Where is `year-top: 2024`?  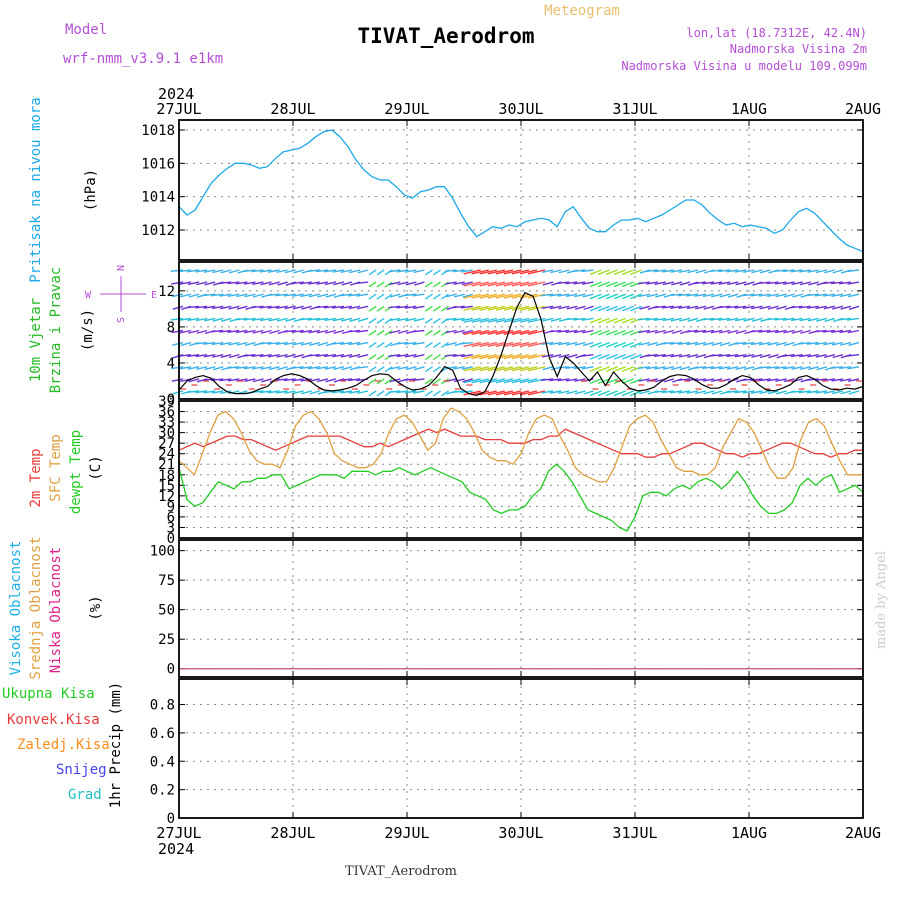
year-top: 2024 is located at coordinates (176, 94).